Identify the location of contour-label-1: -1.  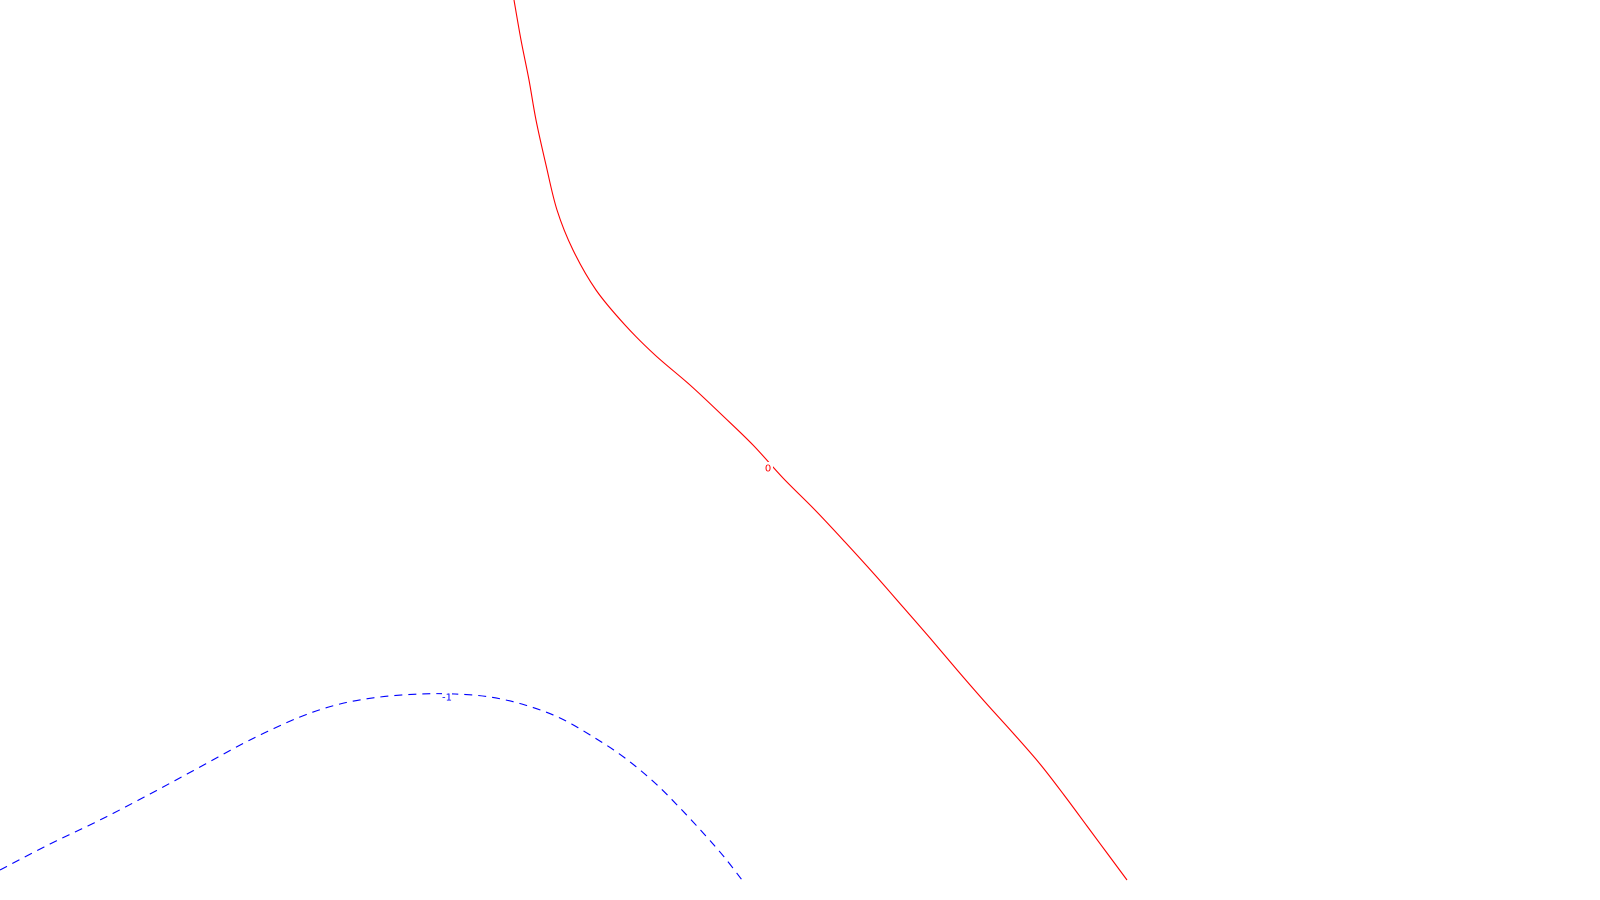
(447, 698).